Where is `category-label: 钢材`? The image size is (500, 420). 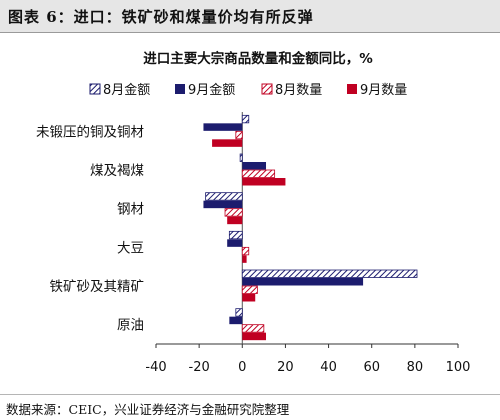
category-label: 钢材 is located at coordinates (130, 210).